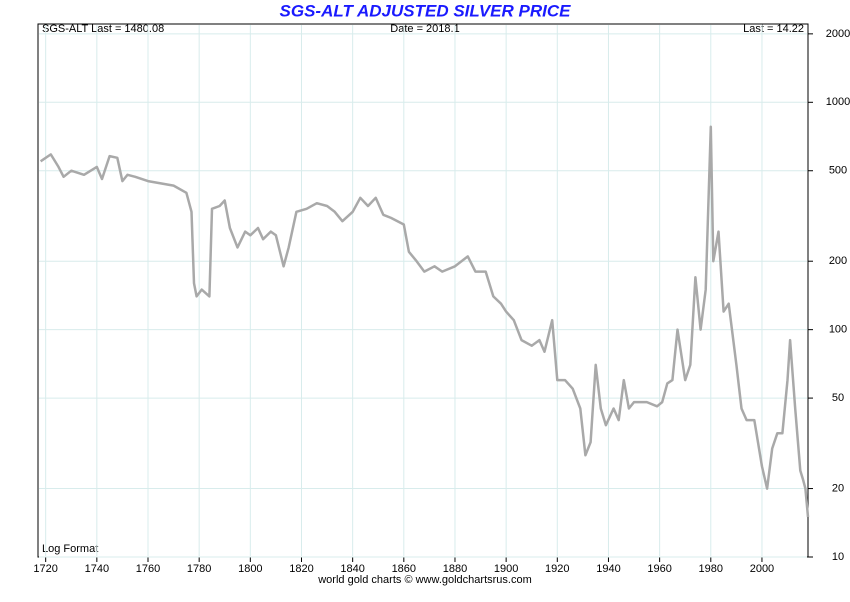  I want to click on annotation: Last = 14.22, so click(773, 29).